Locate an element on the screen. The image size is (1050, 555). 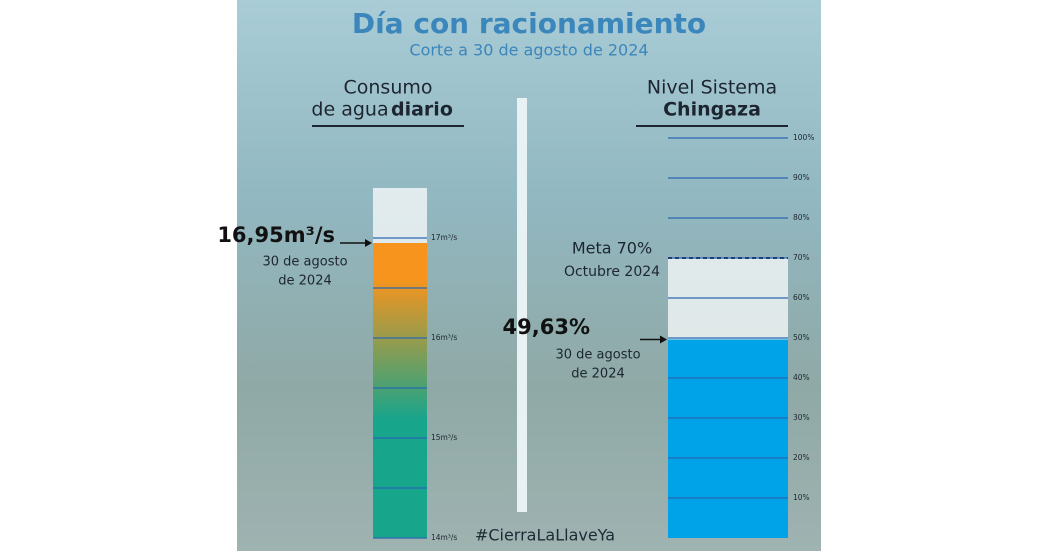
tick-label: 17m³/s is located at coordinates (444, 237).